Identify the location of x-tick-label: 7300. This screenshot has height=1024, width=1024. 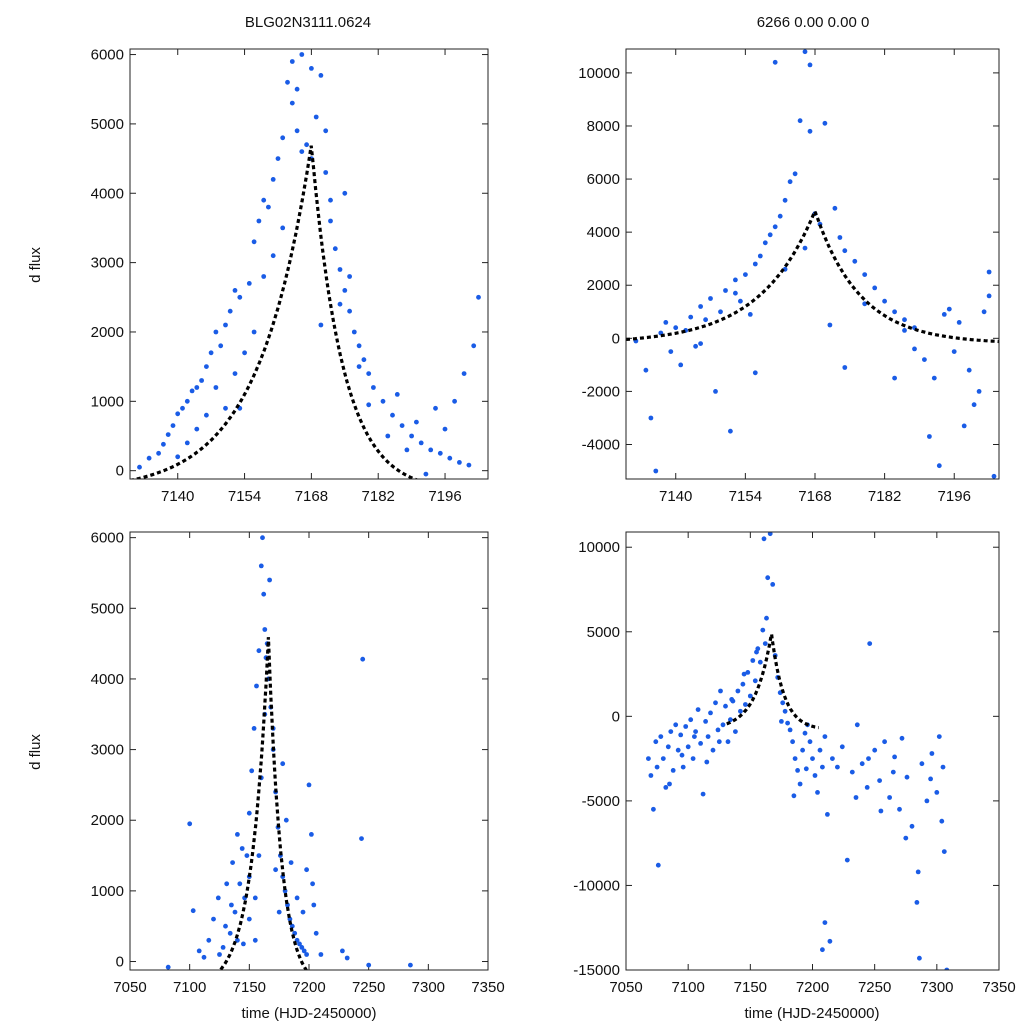
(428, 987).